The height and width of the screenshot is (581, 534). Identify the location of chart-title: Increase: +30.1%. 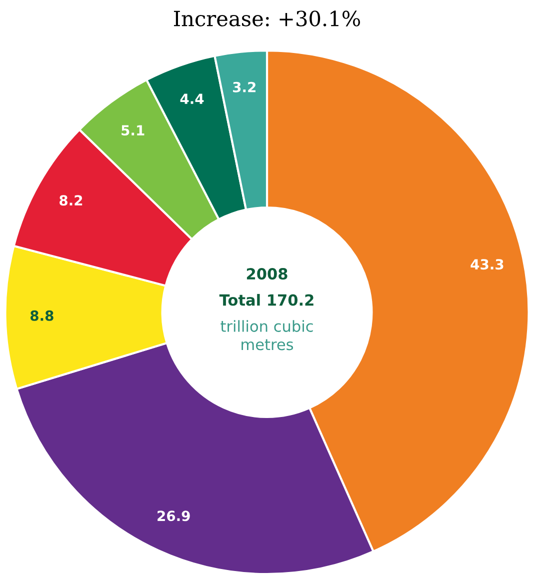
(267, 18).